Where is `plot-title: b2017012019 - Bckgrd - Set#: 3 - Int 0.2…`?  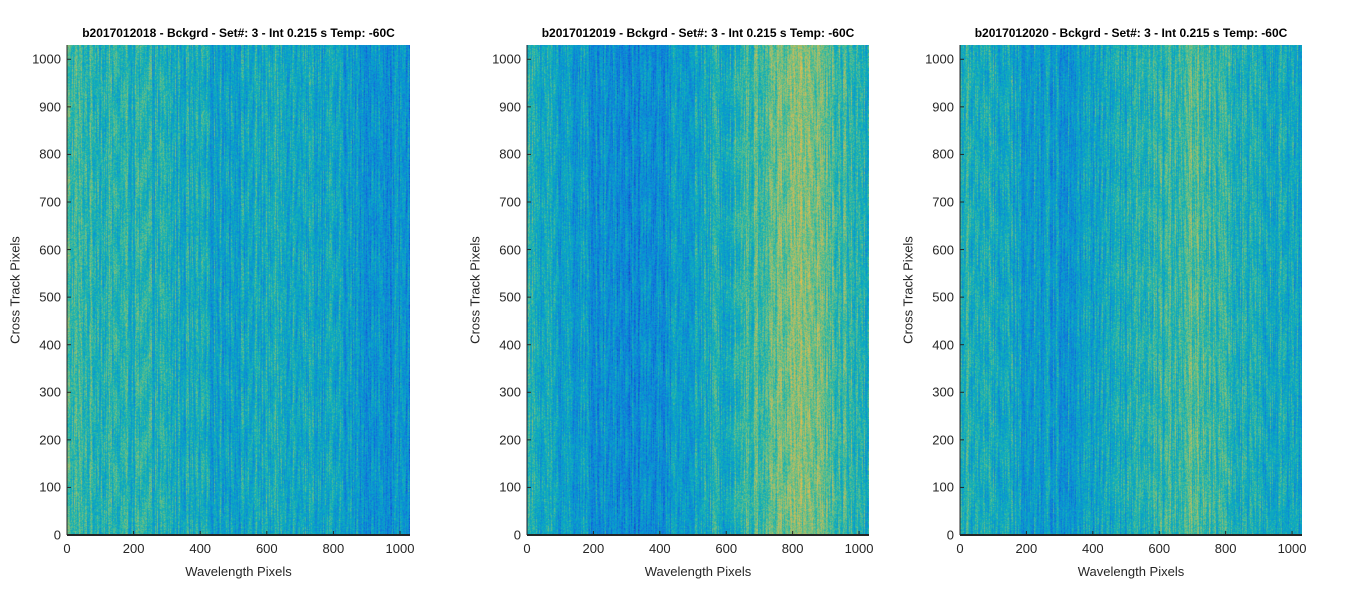 plot-title: b2017012019 - Bckgrd - Set#: 3 - Int 0.2… is located at coordinates (698, 33).